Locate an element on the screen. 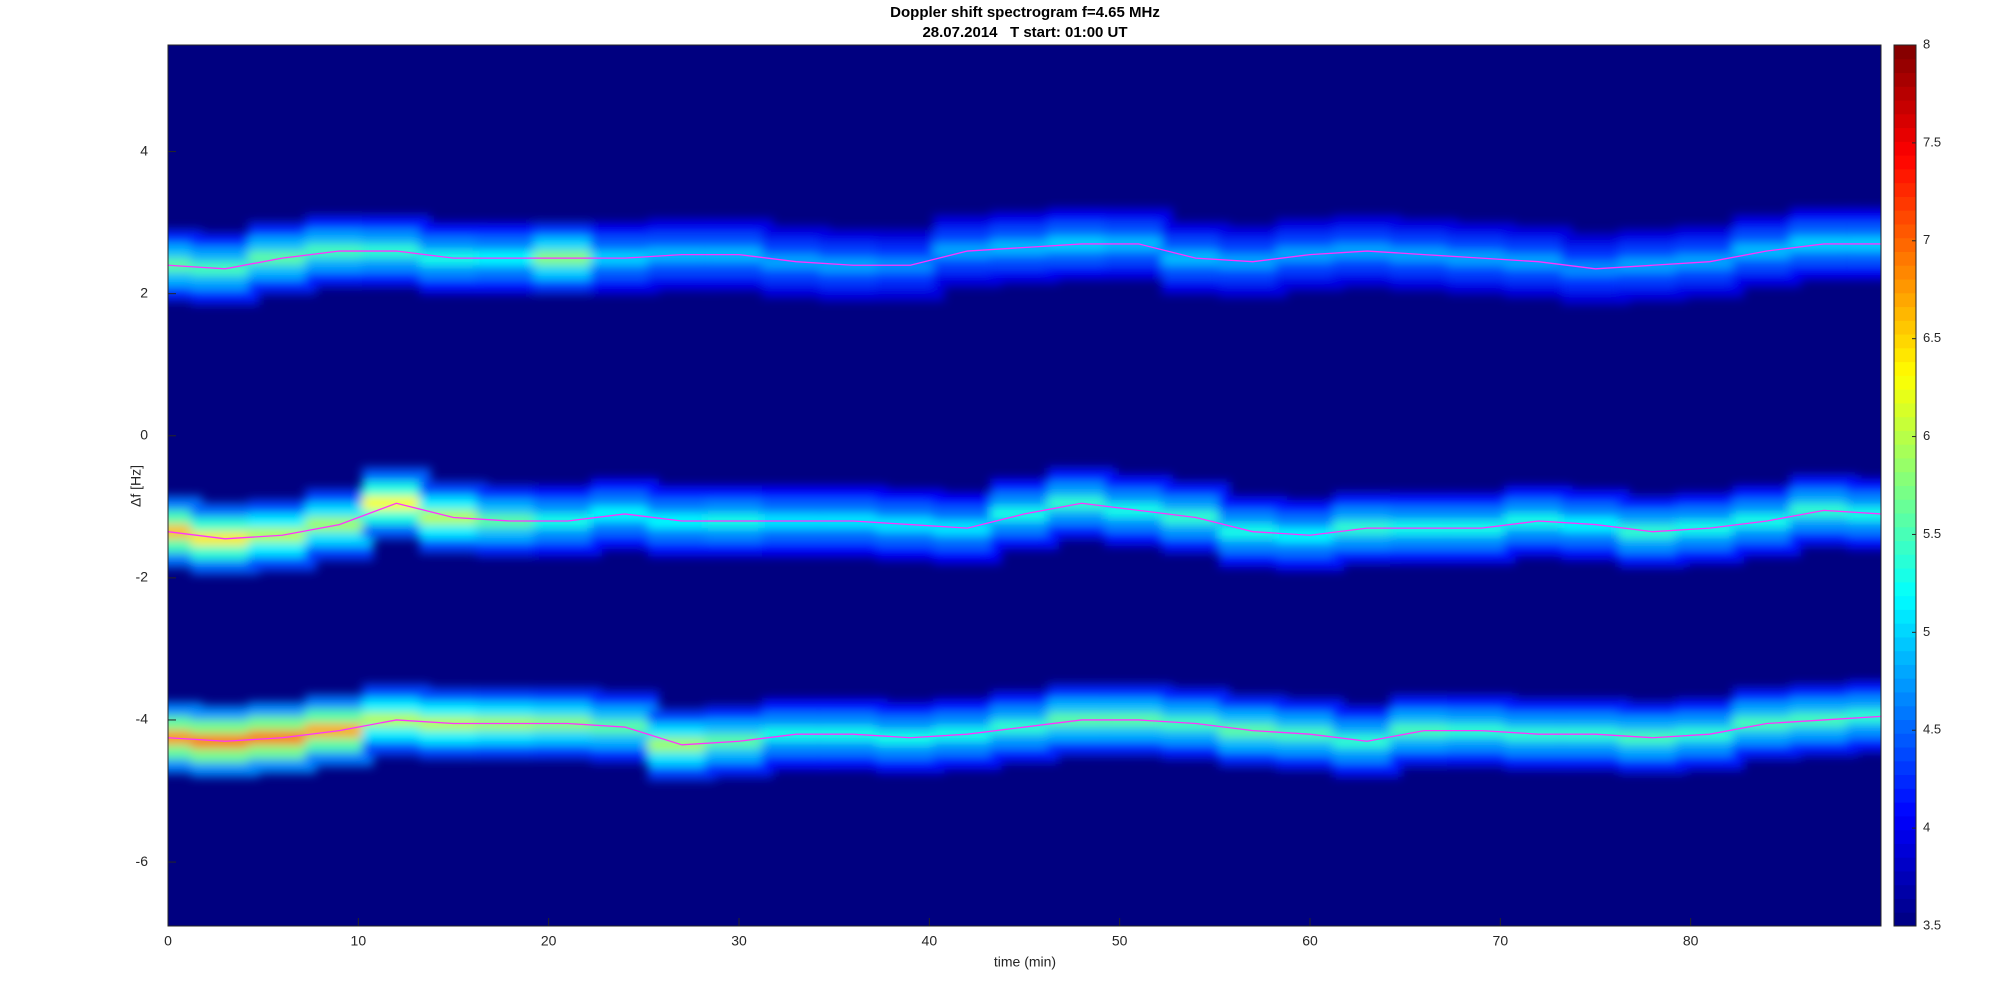 This screenshot has height=995, width=2000. y-axis-label: Δf [Hz] is located at coordinates (136, 486).